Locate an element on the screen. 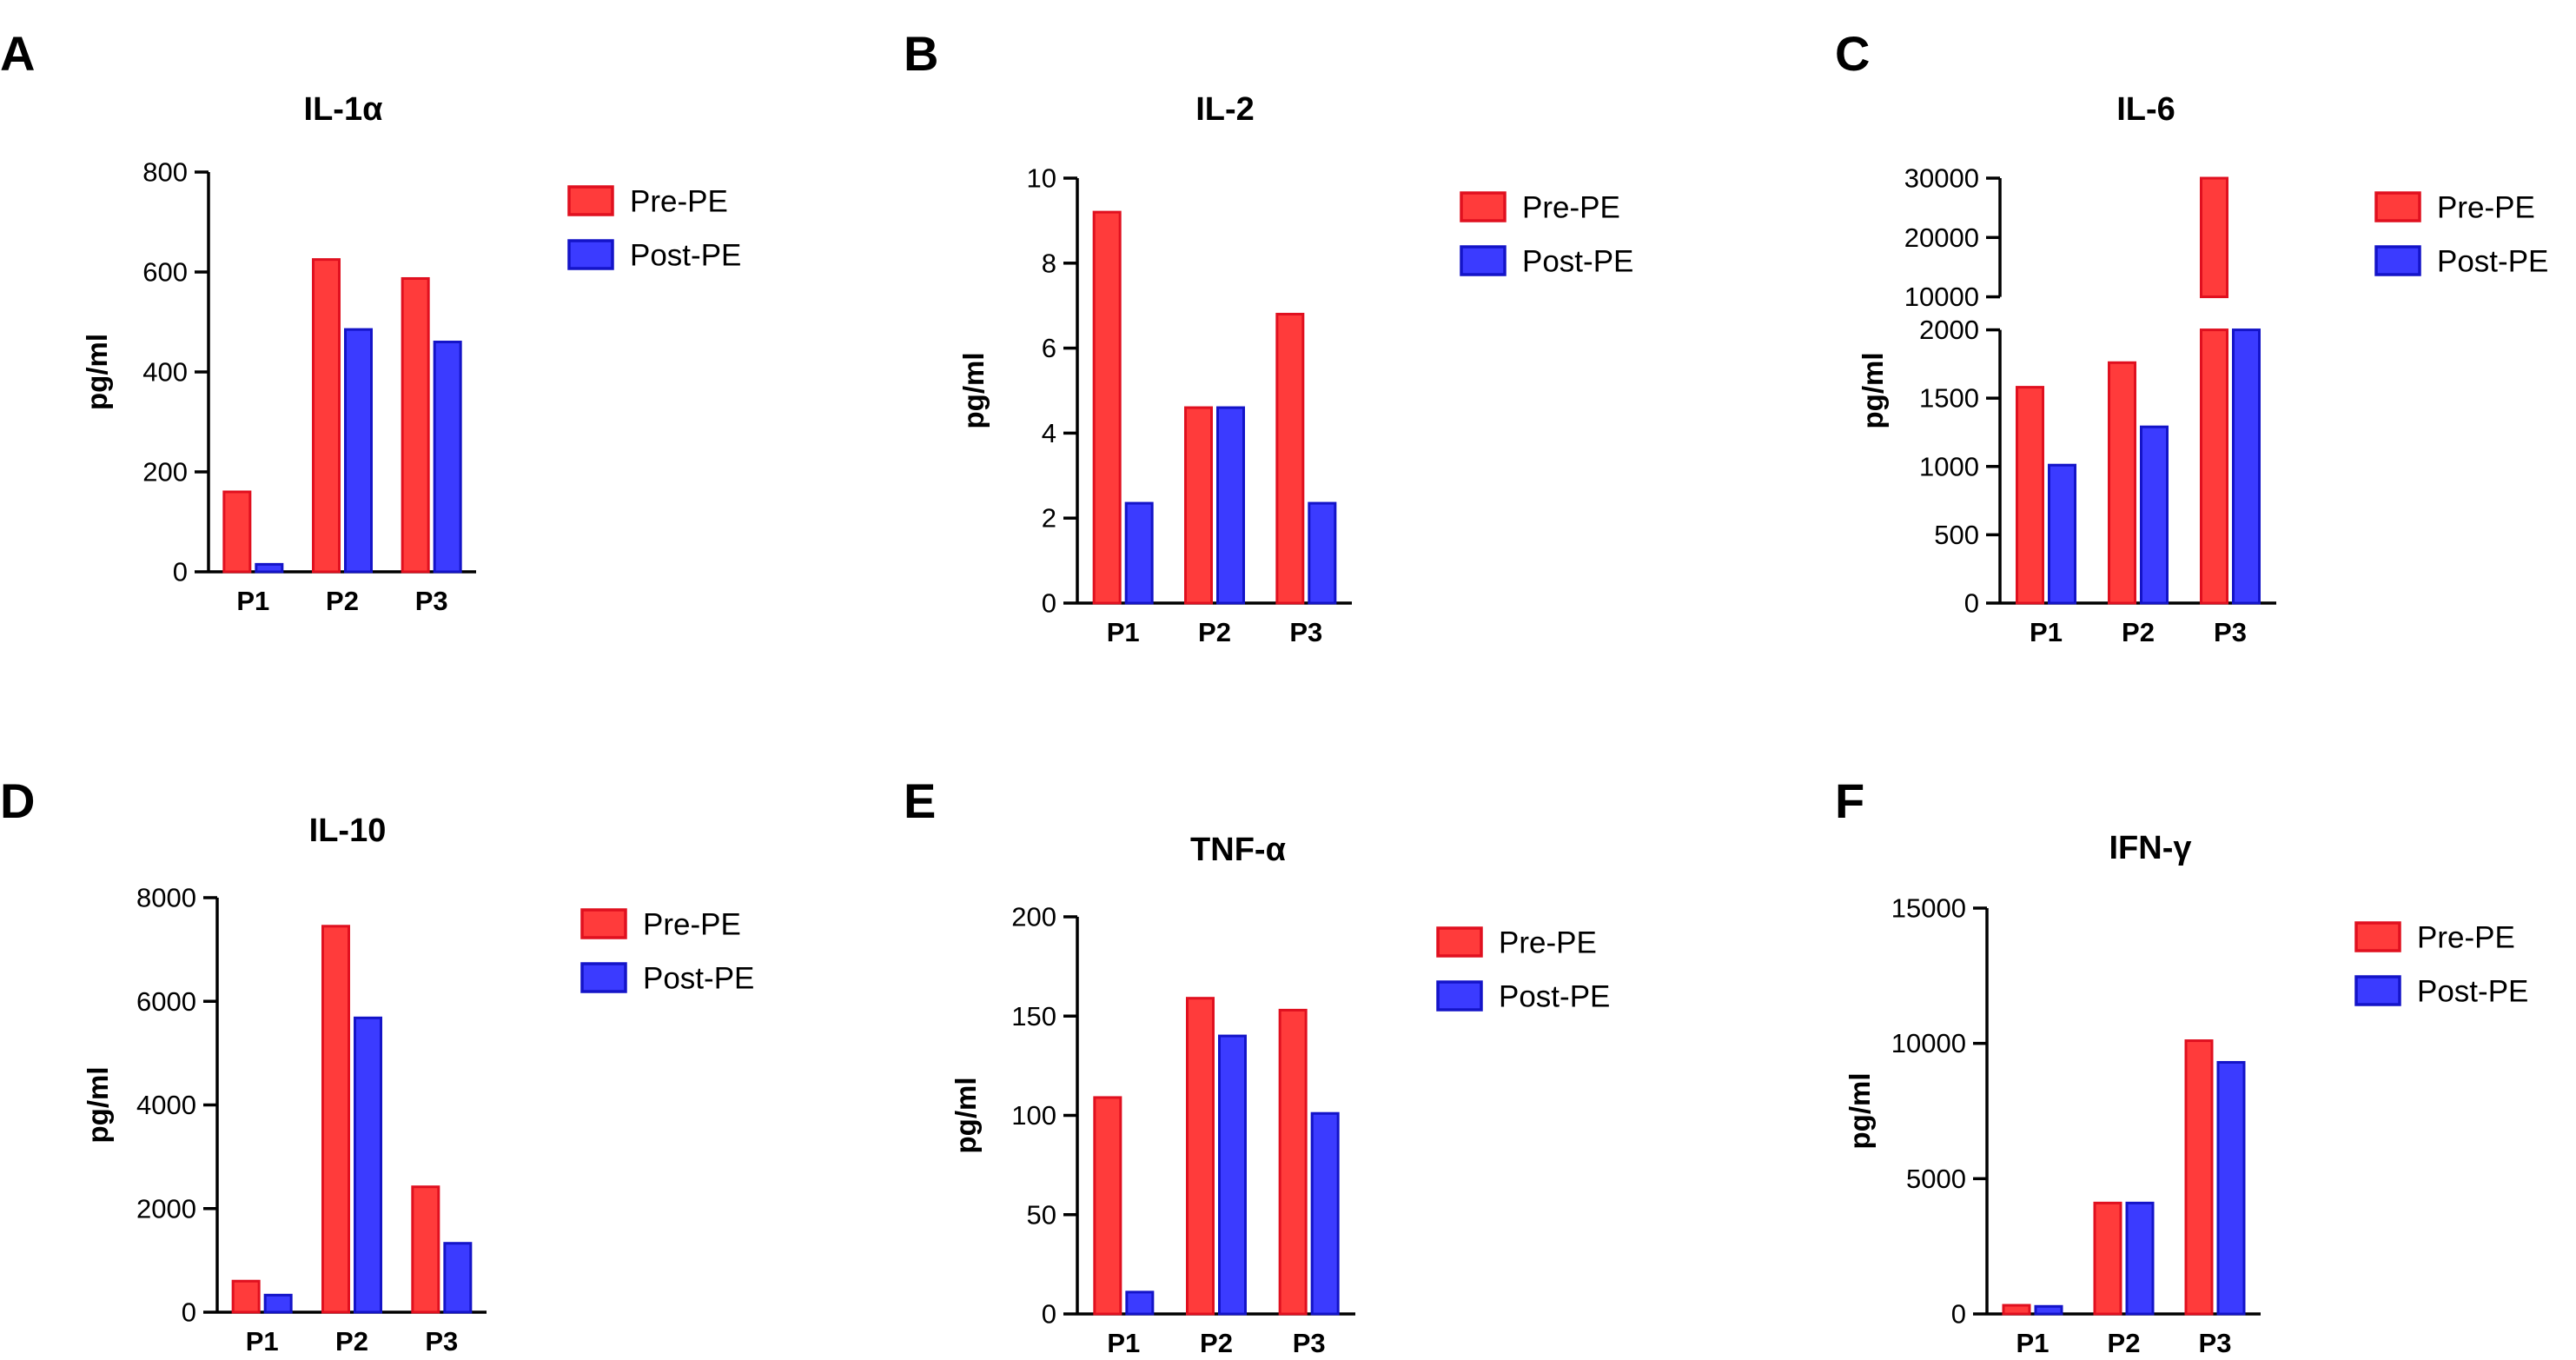  y-tick-label: 15000 is located at coordinates (1928, 908).